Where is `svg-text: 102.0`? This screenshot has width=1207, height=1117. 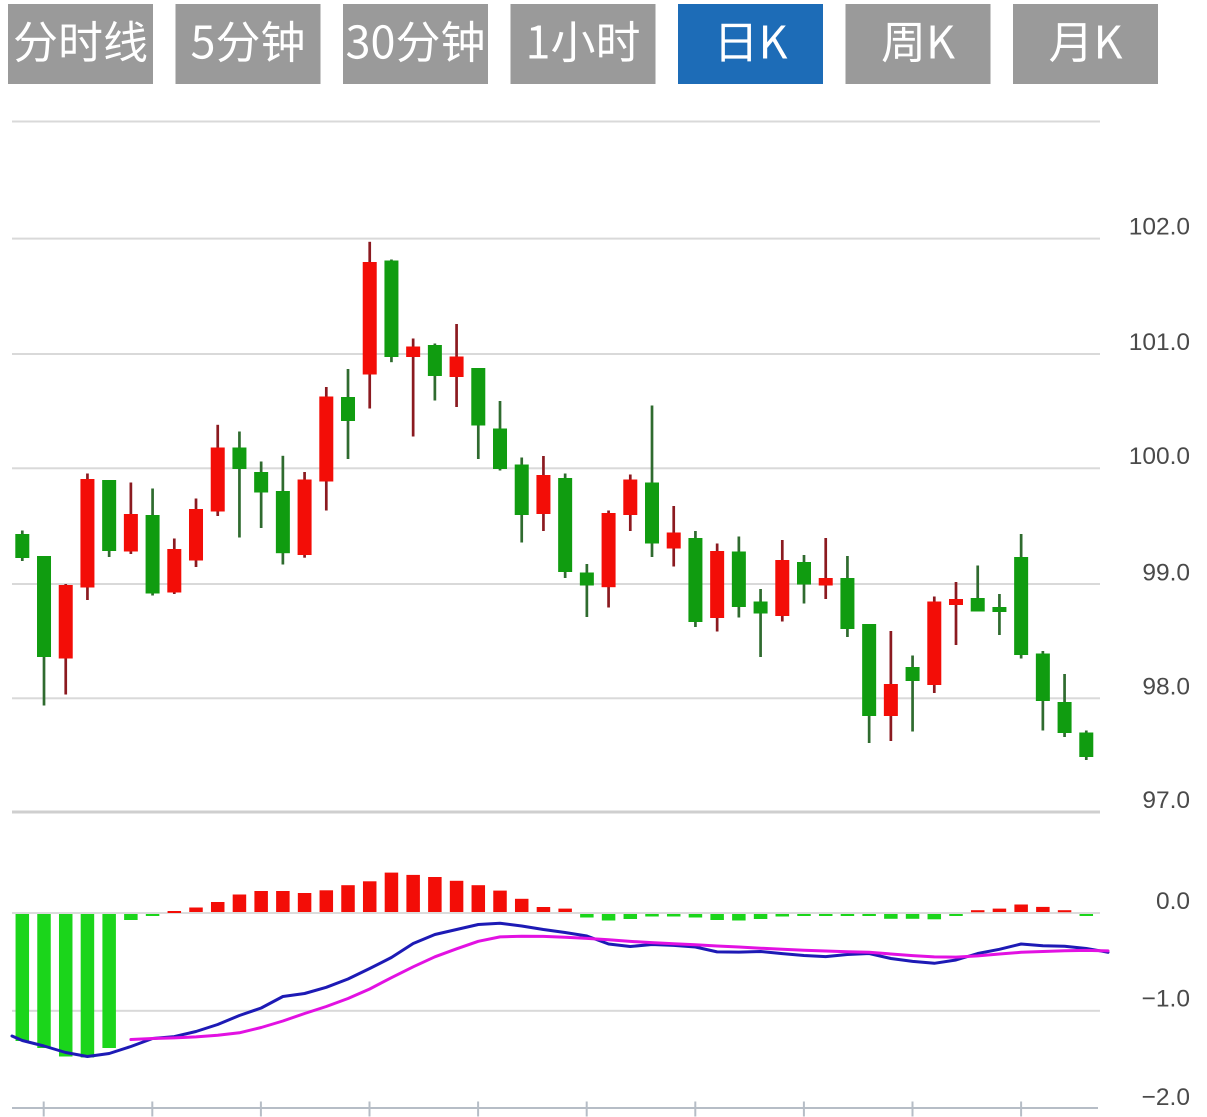
svg-text: 102.0 is located at coordinates (1159, 227).